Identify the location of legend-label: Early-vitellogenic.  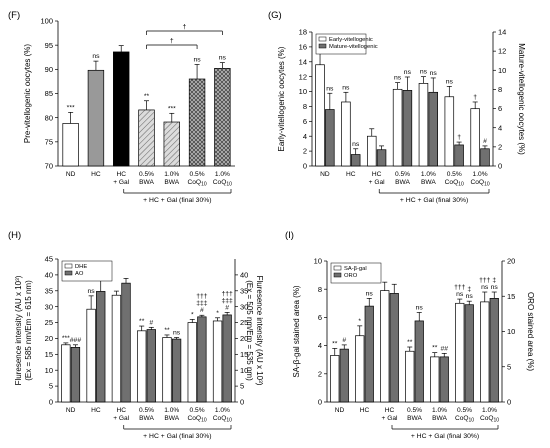
(351, 40).